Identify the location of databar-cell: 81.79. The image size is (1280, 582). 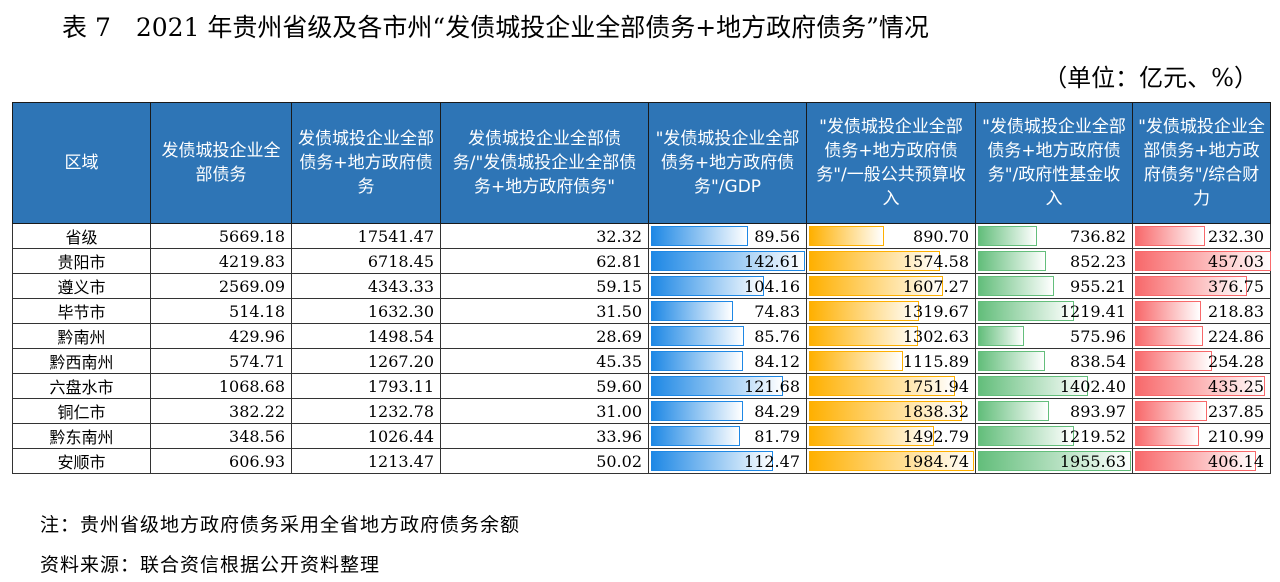
(727, 436).